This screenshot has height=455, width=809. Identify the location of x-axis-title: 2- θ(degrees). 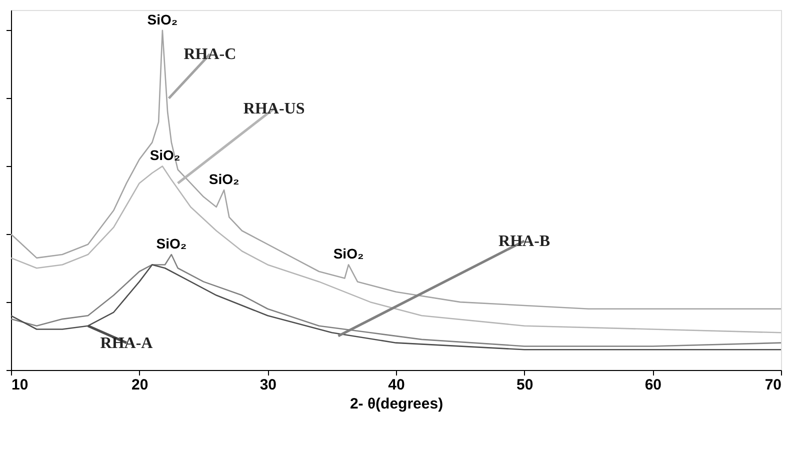
(397, 404).